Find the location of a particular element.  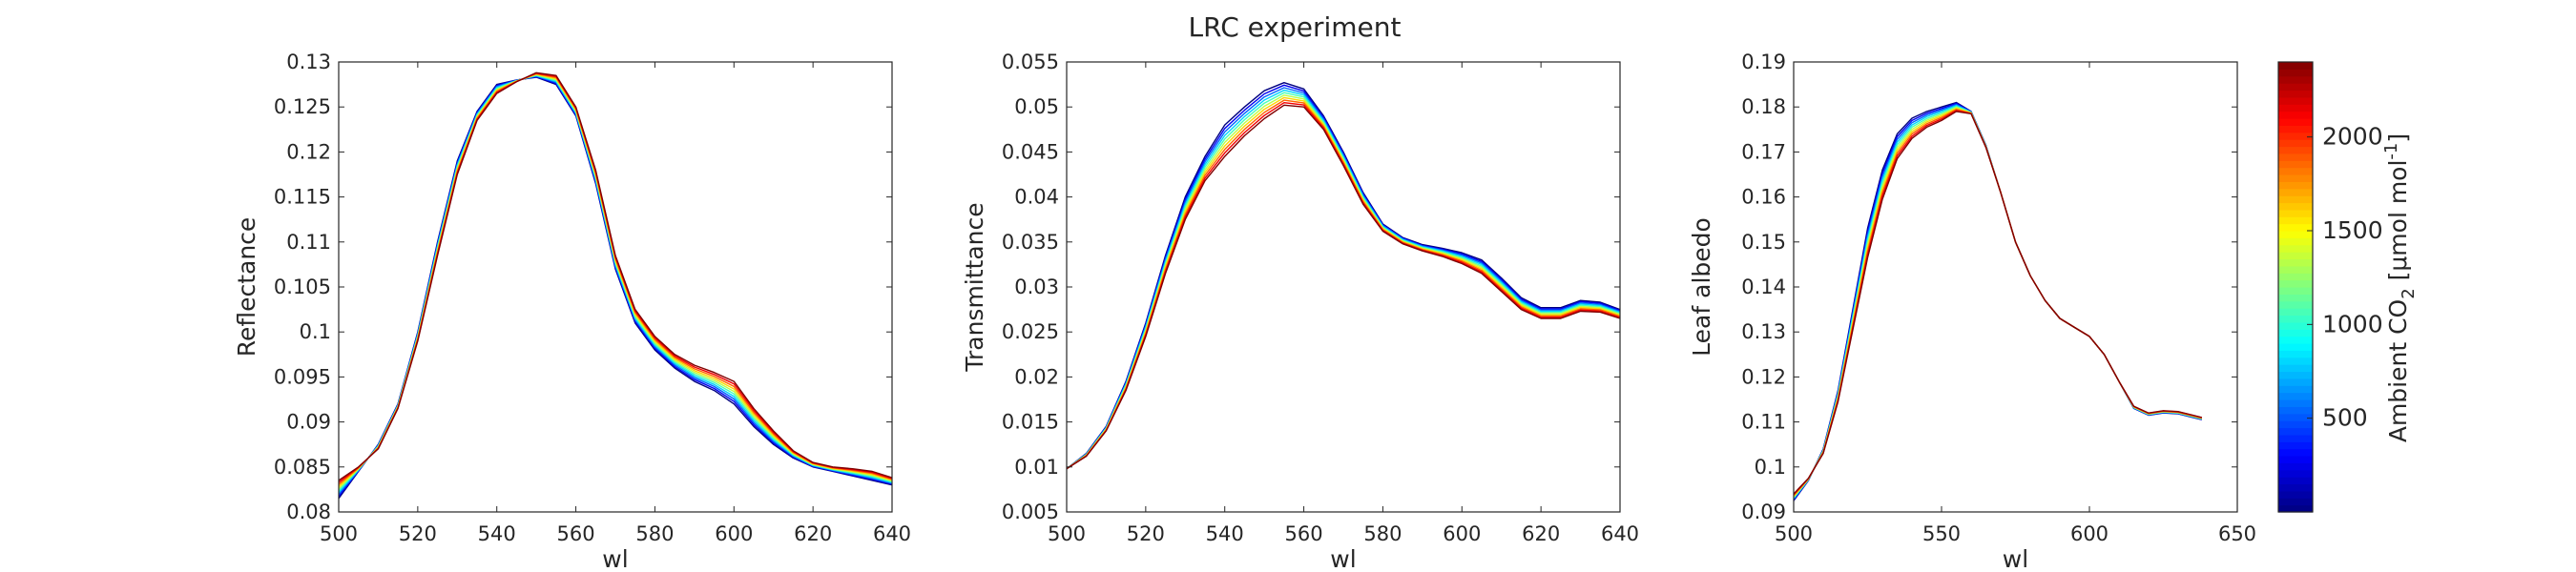

y-tick-label: 0.01 is located at coordinates (1036, 468).